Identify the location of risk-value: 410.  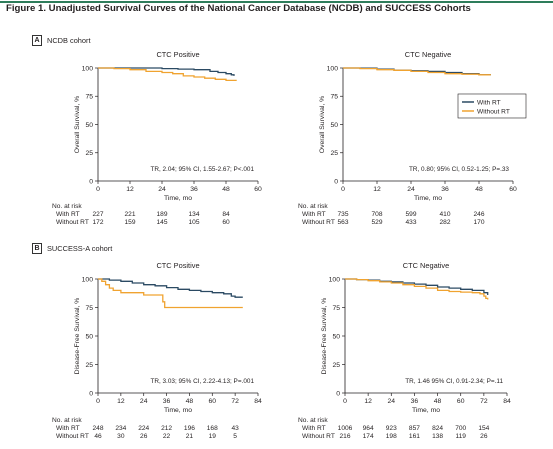
(444, 214).